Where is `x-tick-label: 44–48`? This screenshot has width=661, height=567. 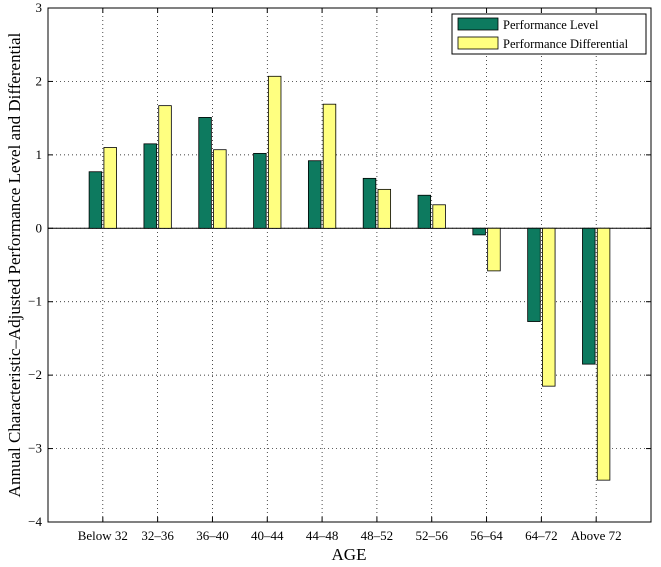 x-tick-label: 44–48 is located at coordinates (322, 535).